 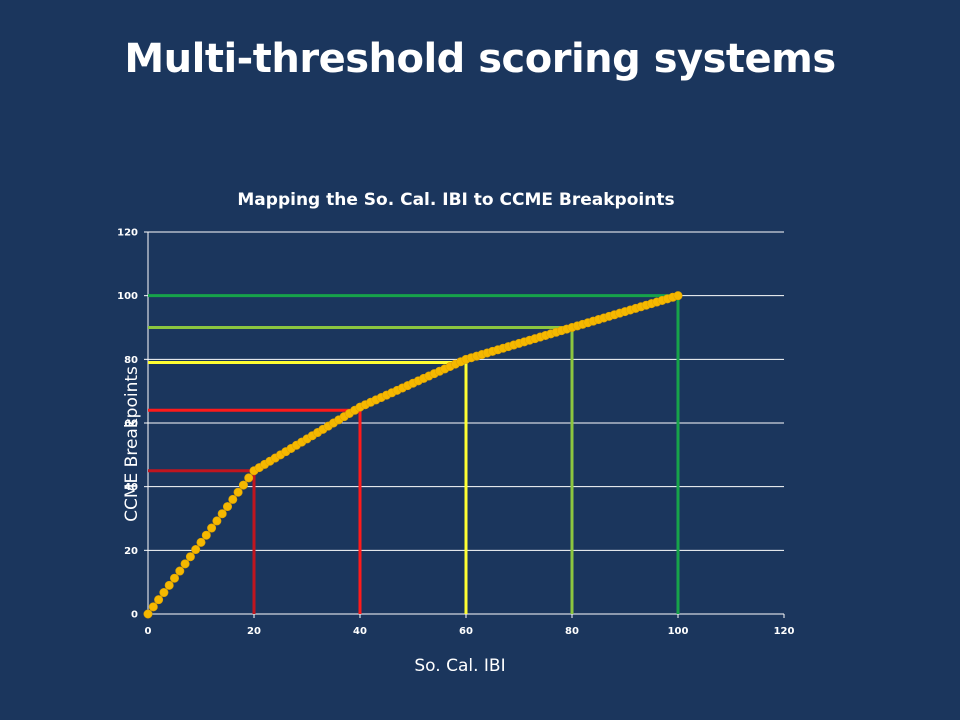 What do you see at coordinates (132, 444) in the screenshot?
I see `y-axis-label: CCME Breakpoints` at bounding box center [132, 444].